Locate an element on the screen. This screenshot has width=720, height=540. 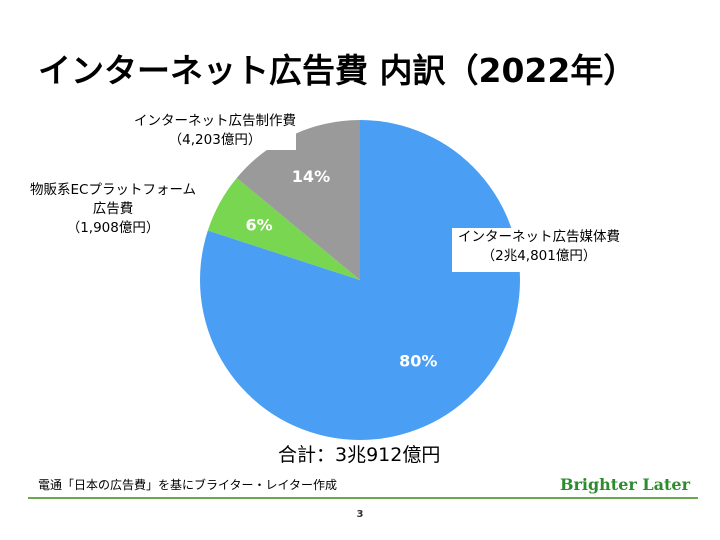
total-amount: 合計：3兆912億円 is located at coordinates (359, 455).